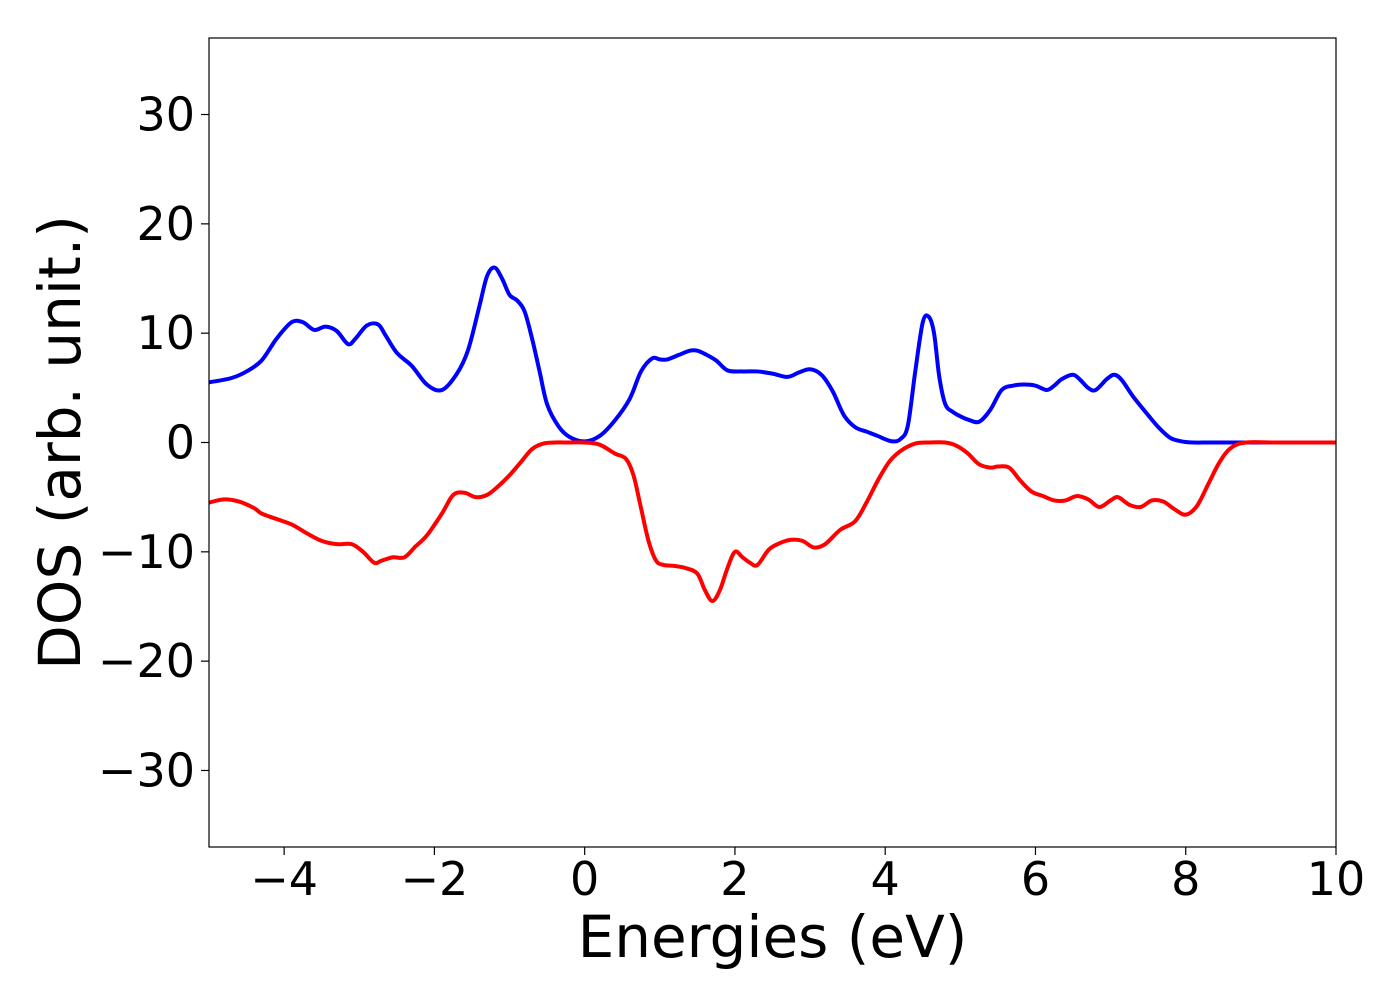  Describe the element at coordinates (885, 879) in the screenshot. I see `x-tick-label: 4` at that location.